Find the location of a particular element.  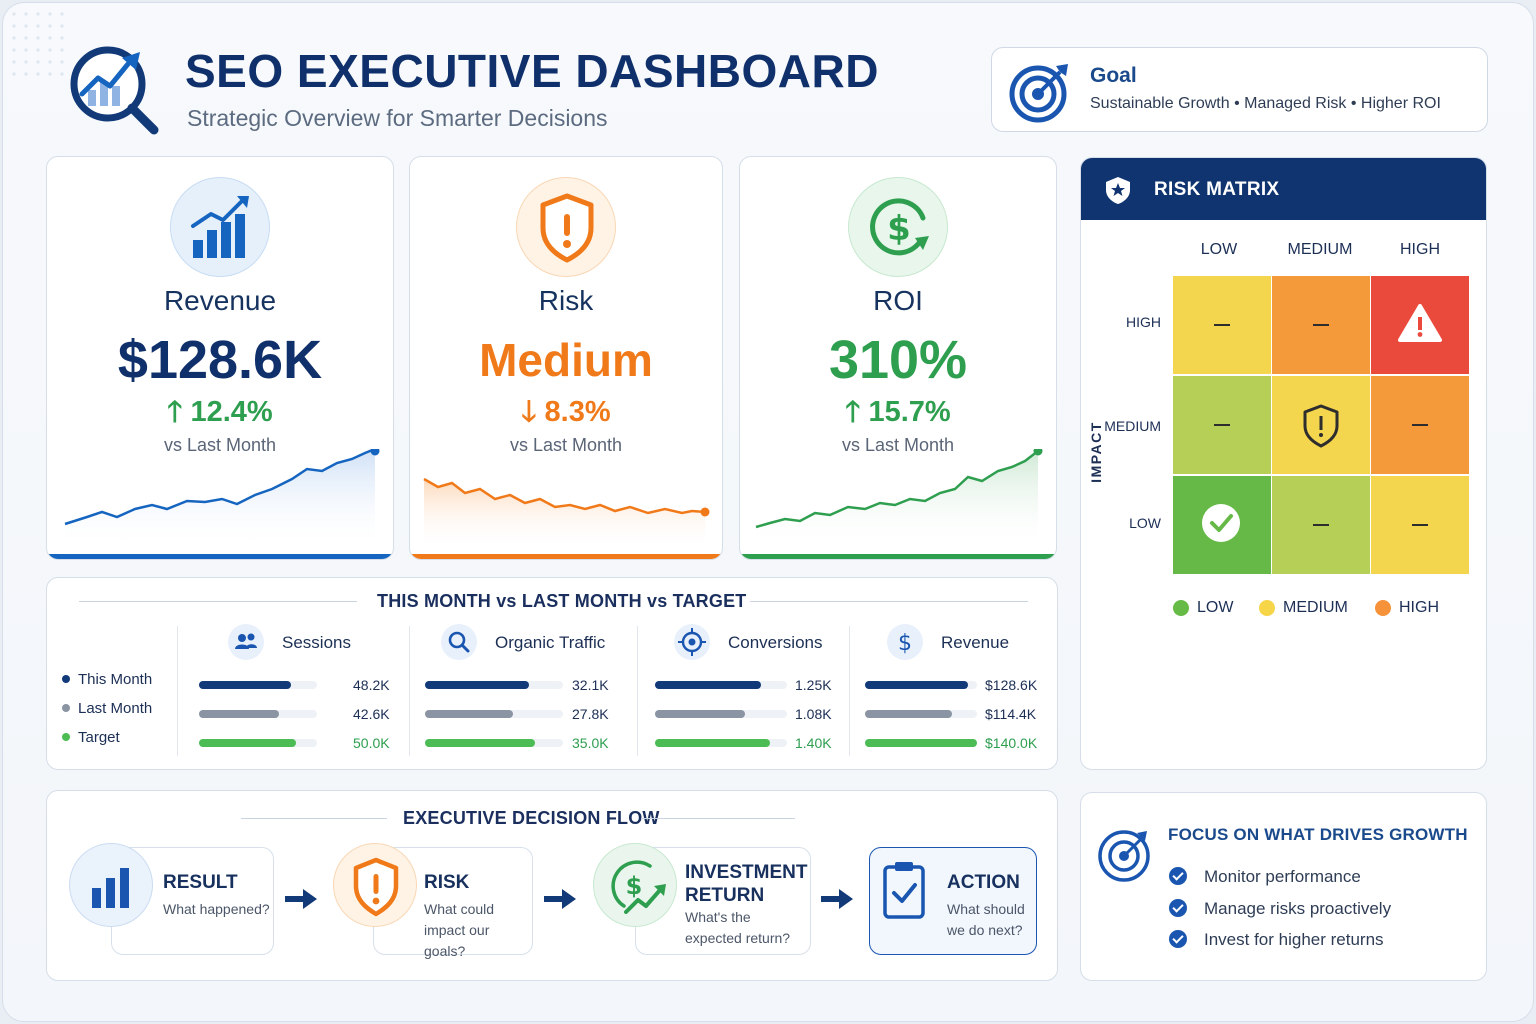

focus-item: Monitor performance is located at coordinates (1265, 877).